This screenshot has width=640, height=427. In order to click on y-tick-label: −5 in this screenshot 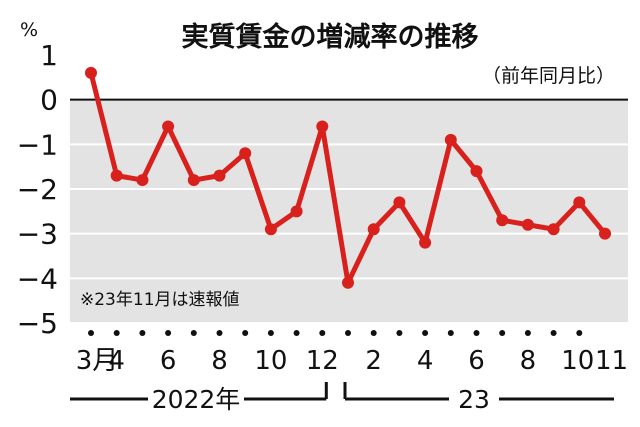, I will do `click(37, 323)`.